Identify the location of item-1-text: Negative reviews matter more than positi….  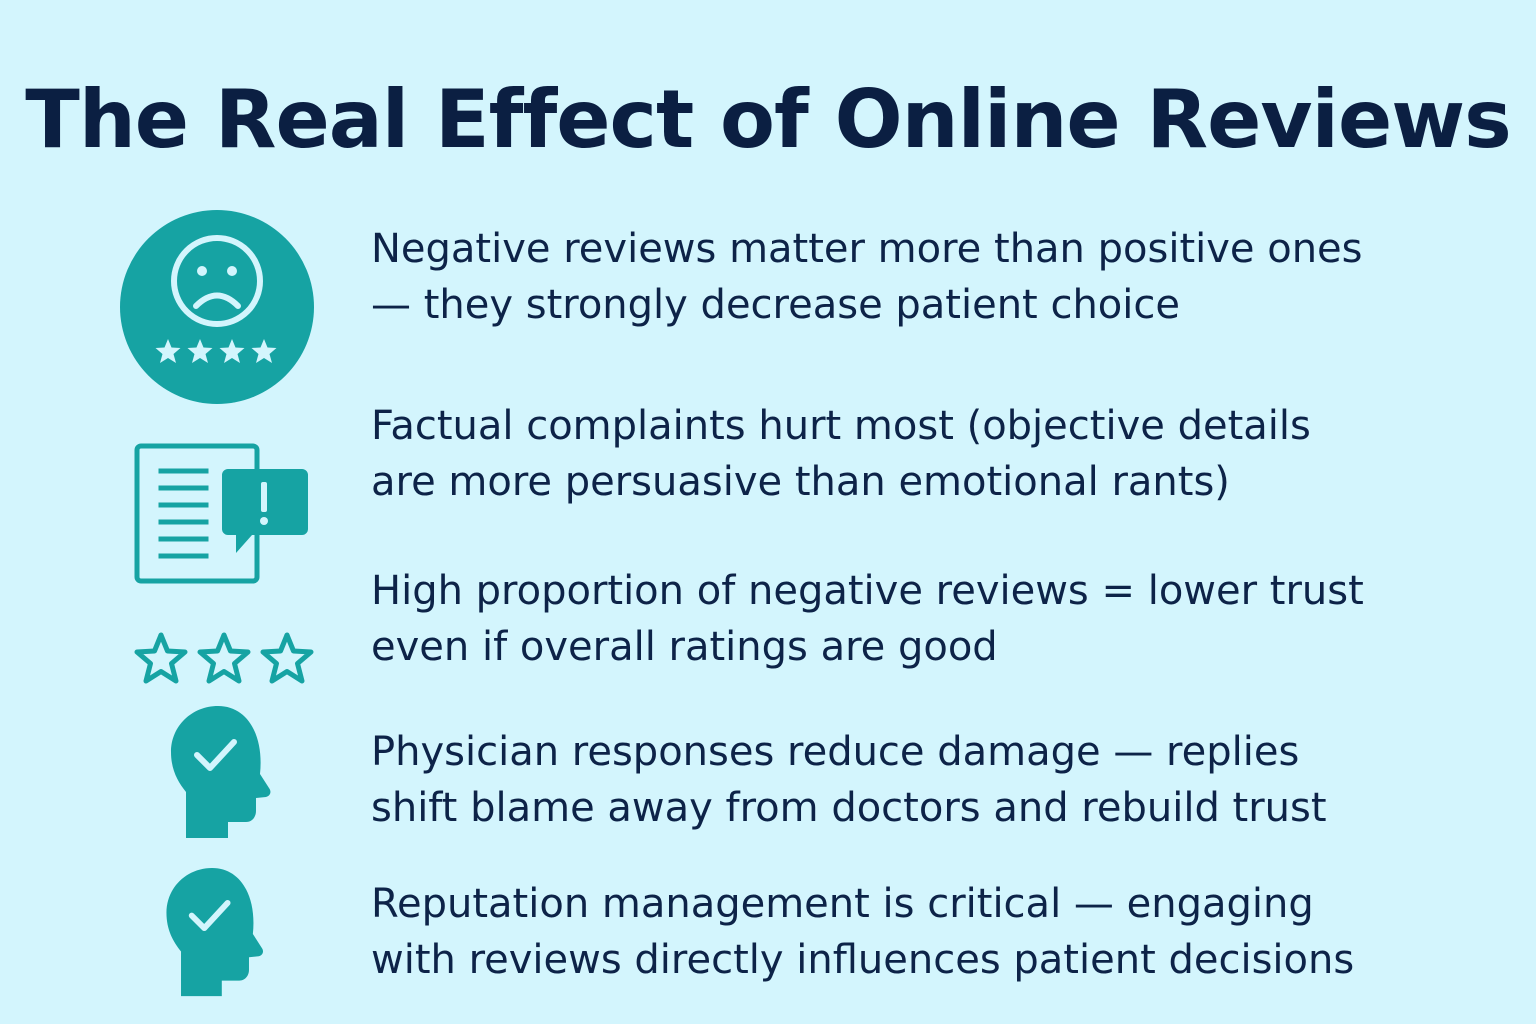
(867, 277).